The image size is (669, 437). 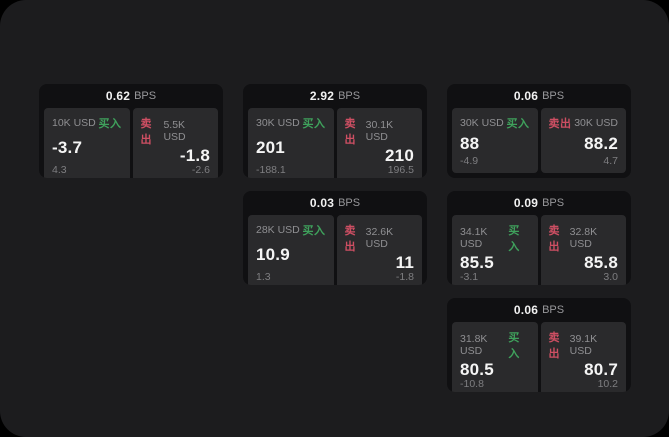 I want to click on buy-amount: 31.8K USD, so click(x=474, y=345).